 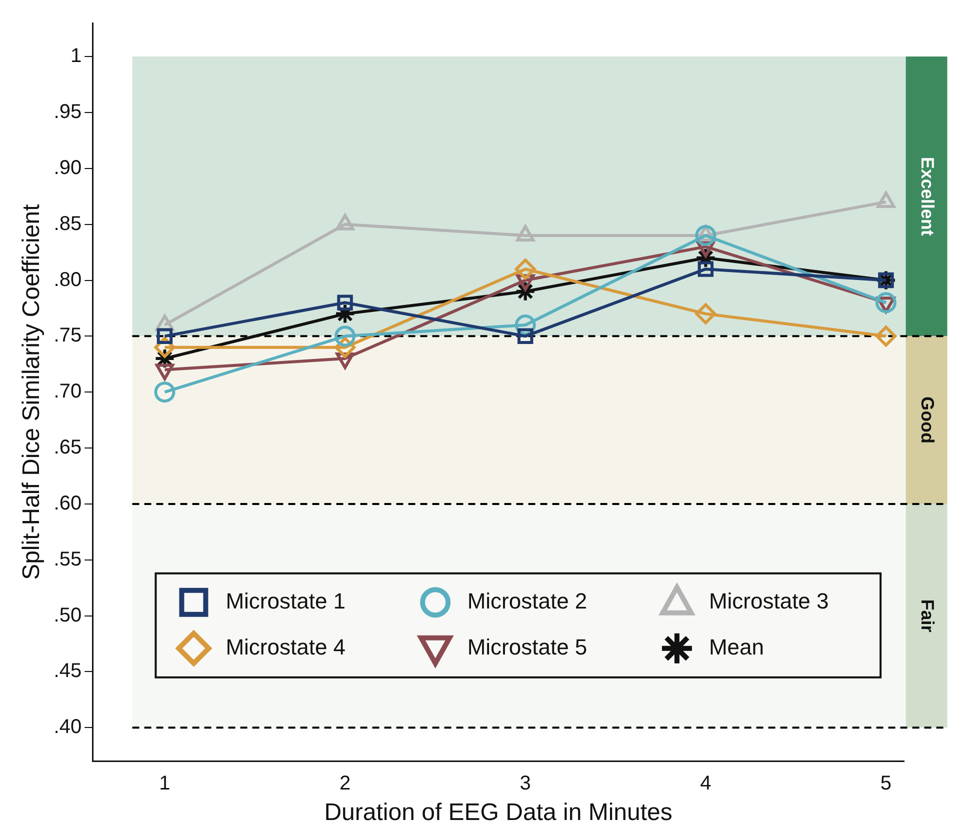 I want to click on x-tick-label: 4, so click(x=706, y=783).